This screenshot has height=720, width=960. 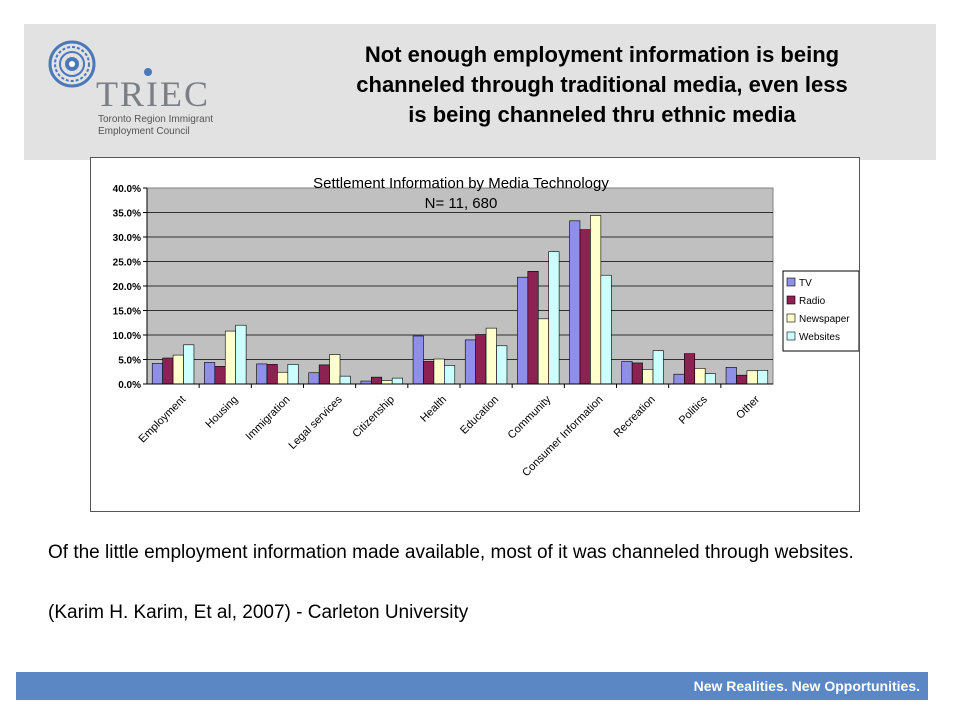 What do you see at coordinates (127, 238) in the screenshot?
I see `y-tick-label: 30.0%` at bounding box center [127, 238].